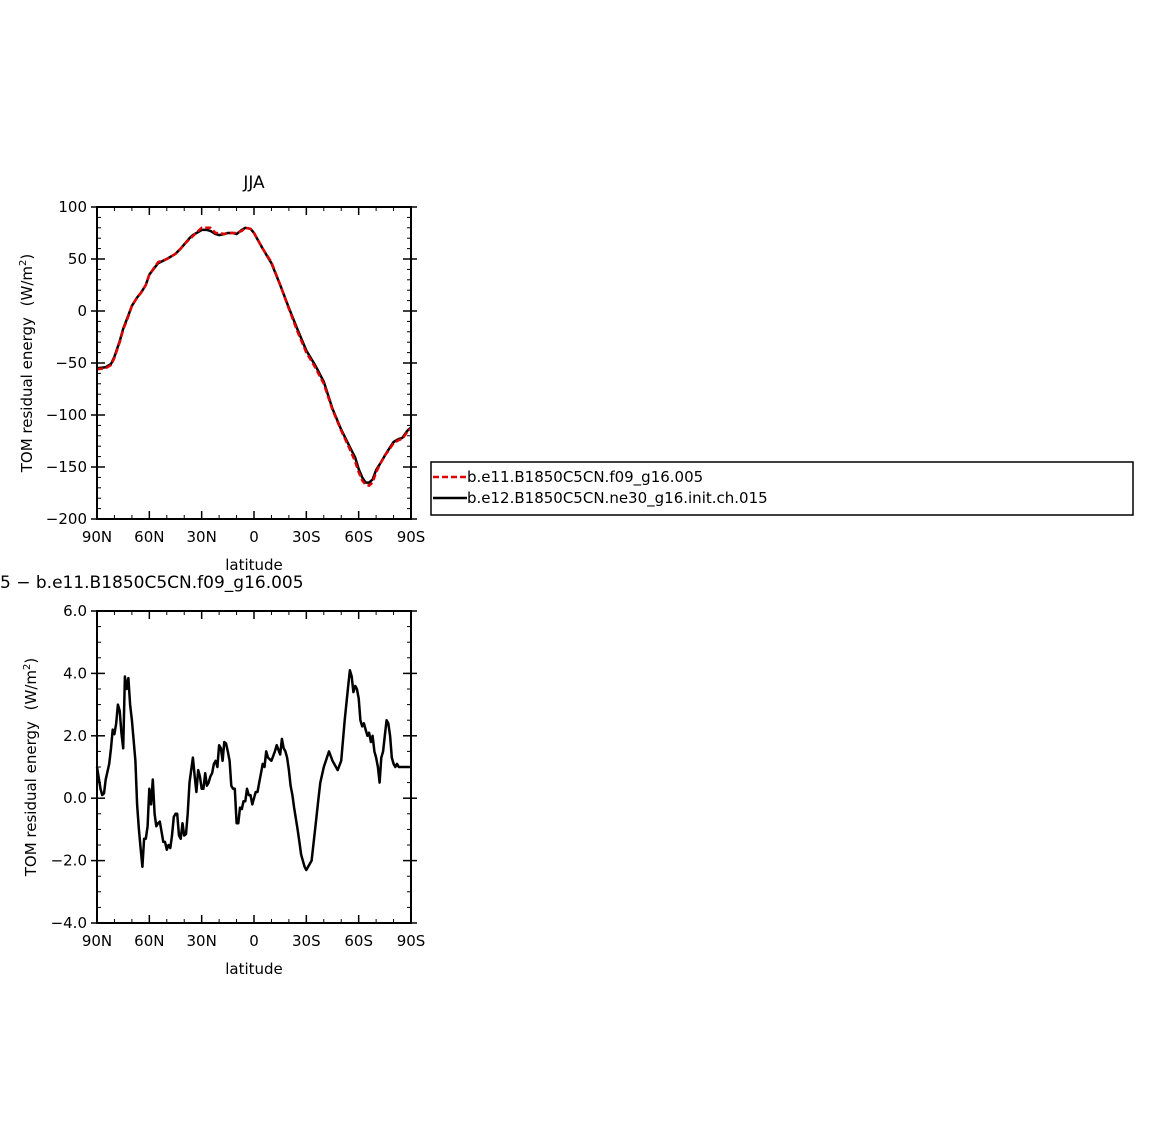 The width and height of the screenshot is (1150, 1147). I want to click on top-x-tick-label: 30S, so click(306, 537).